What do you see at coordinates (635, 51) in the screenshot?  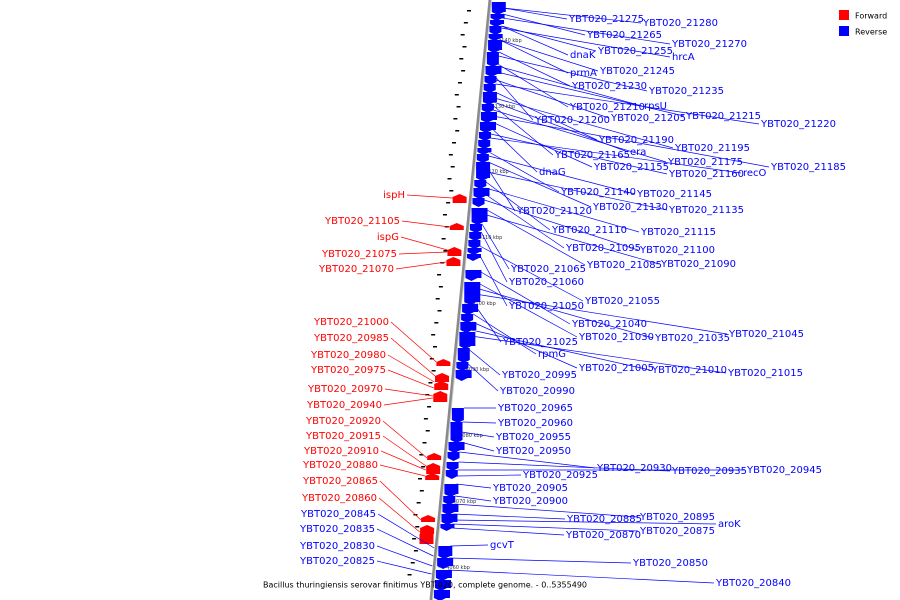 I see `reverse-gene-label: YBT020_21255` at bounding box center [635, 51].